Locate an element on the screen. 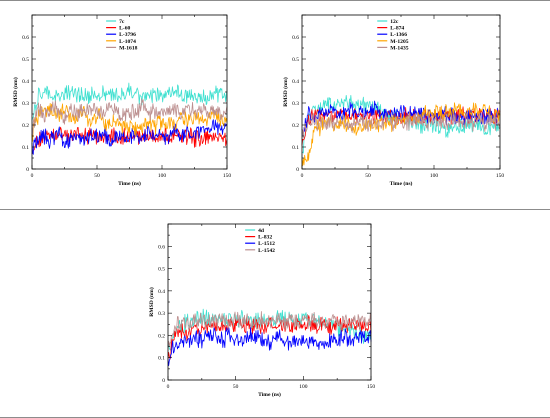 Image resolution: width=550 pixels, height=418 pixels. legend-label: L-1074 is located at coordinates (127, 42).